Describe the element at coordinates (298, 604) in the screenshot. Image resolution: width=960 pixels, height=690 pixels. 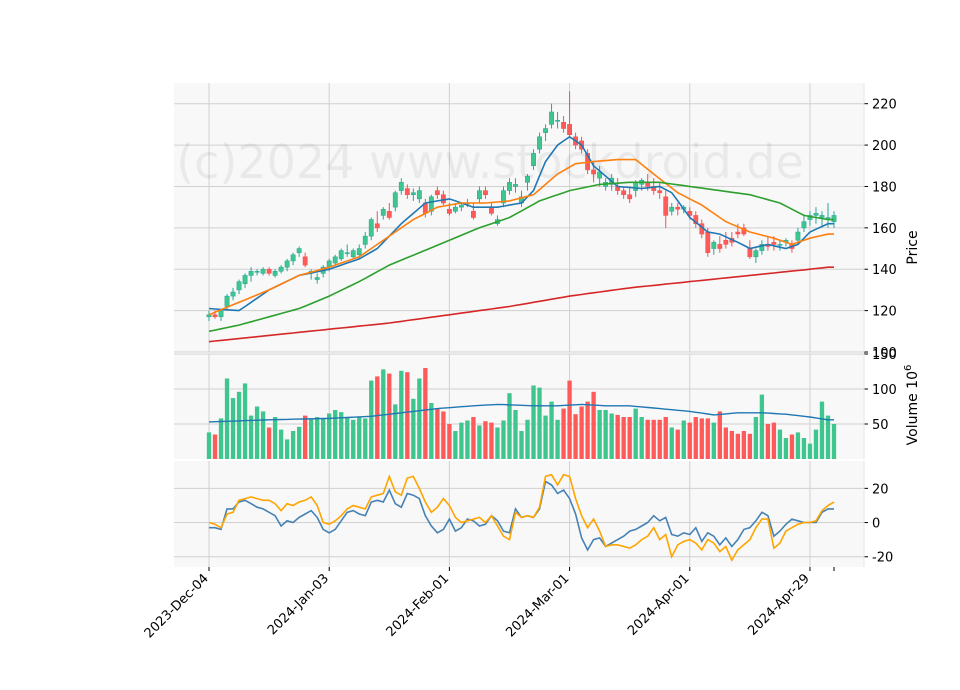
I see `x-tick-label: 2024-Jan-03` at that location.